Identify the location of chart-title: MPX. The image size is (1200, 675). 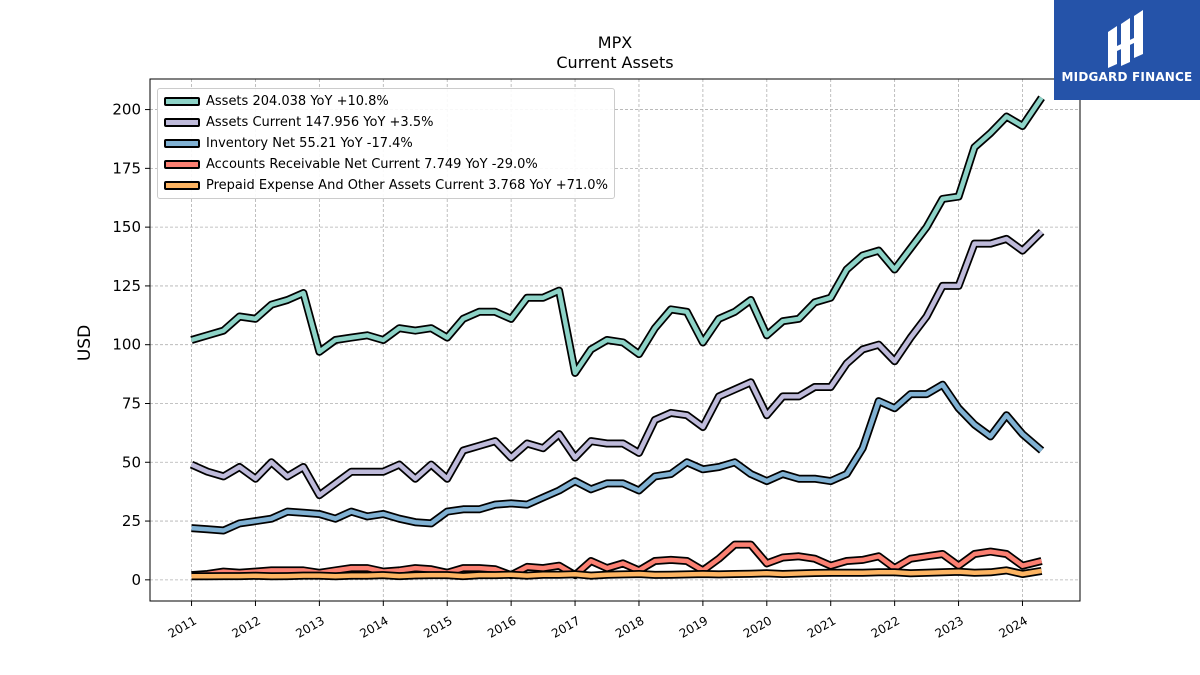
(615, 42).